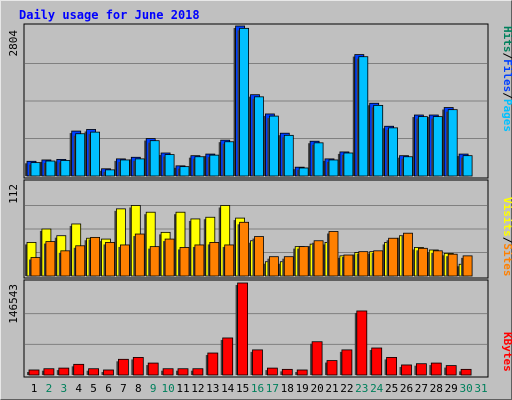 The height and width of the screenshot is (400, 512). Describe the element at coordinates (406, 388) in the screenshot. I see `x-label-26: 26` at that location.